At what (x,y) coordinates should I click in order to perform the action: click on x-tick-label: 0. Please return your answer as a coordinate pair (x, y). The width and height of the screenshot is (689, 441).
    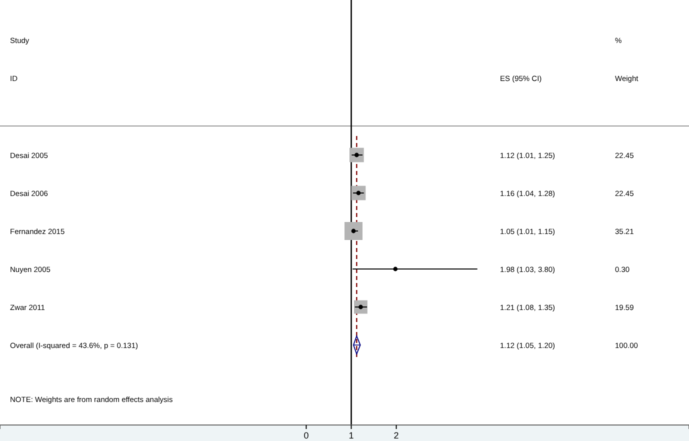
    Looking at the image, I should click on (306, 435).